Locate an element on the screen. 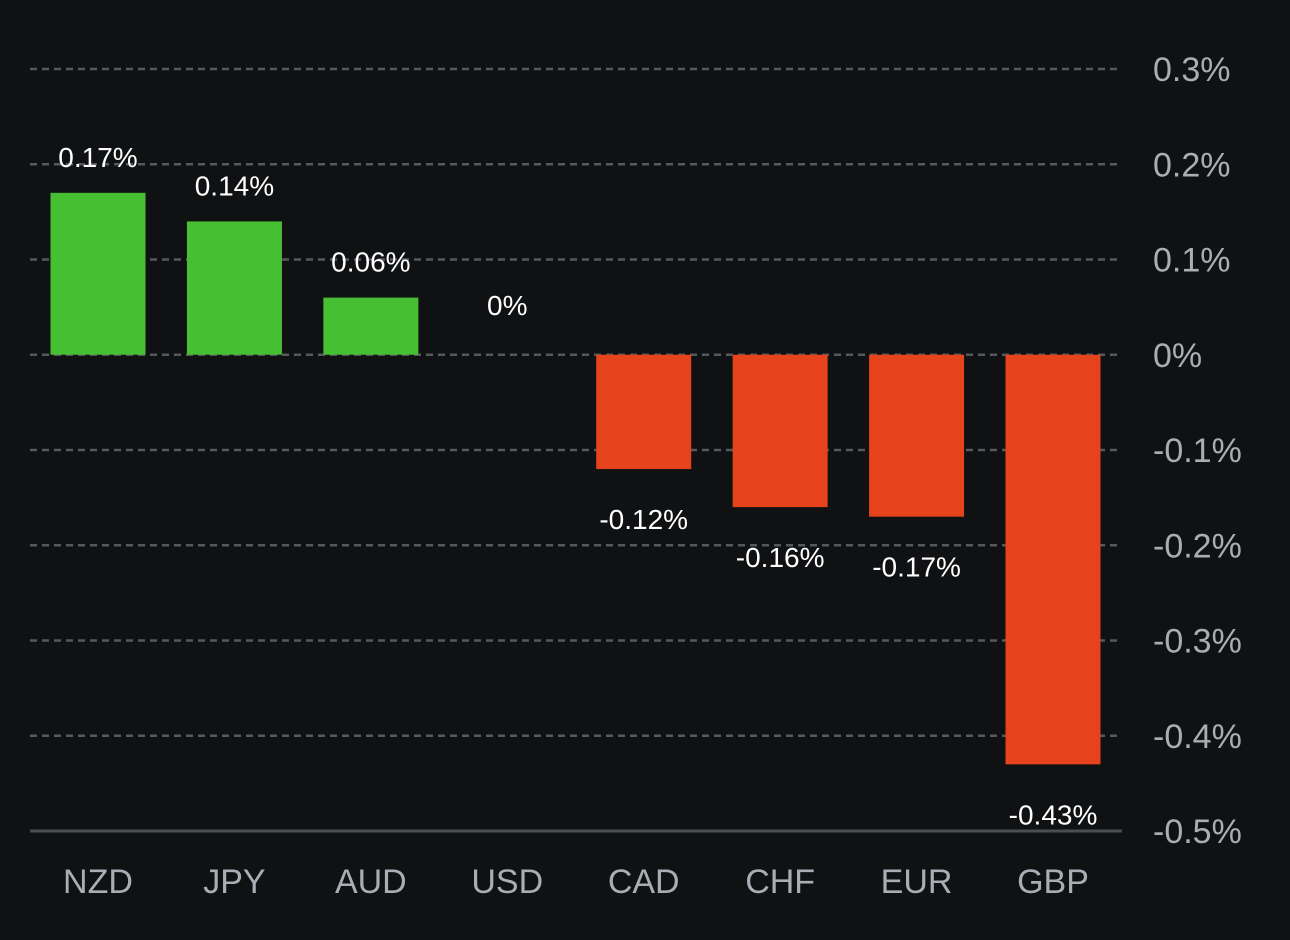 The width and height of the screenshot is (1290, 940). bar-nzd is located at coordinates (98, 273).